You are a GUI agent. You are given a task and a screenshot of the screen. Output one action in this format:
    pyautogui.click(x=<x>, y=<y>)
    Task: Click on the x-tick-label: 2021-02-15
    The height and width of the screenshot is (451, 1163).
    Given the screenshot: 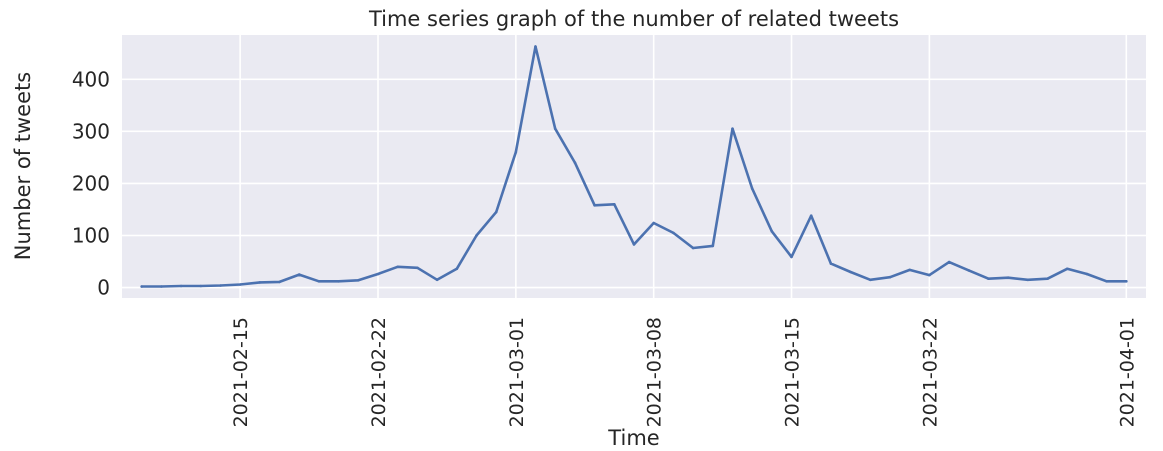 What is the action you would take?
    pyautogui.click(x=241, y=372)
    